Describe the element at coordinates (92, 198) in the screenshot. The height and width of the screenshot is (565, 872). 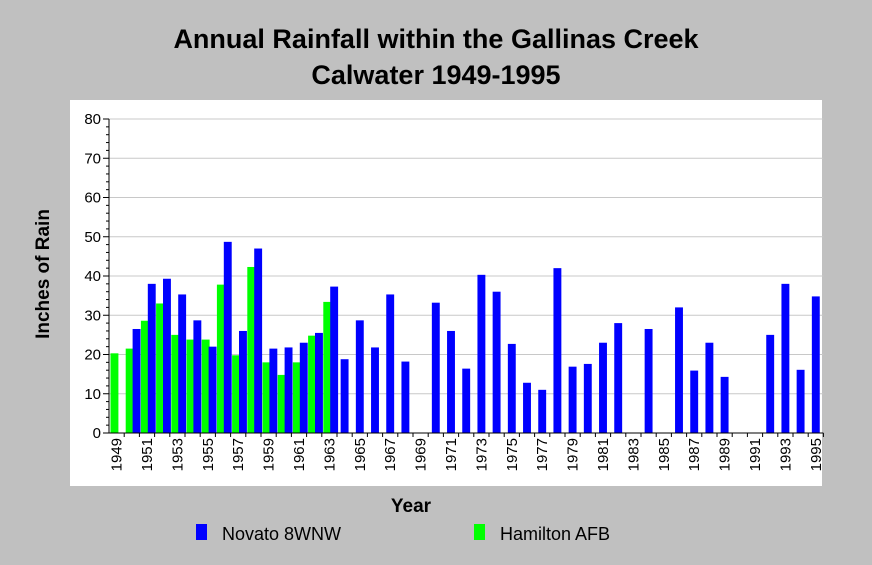
I see `y-tick-label: 60` at that location.